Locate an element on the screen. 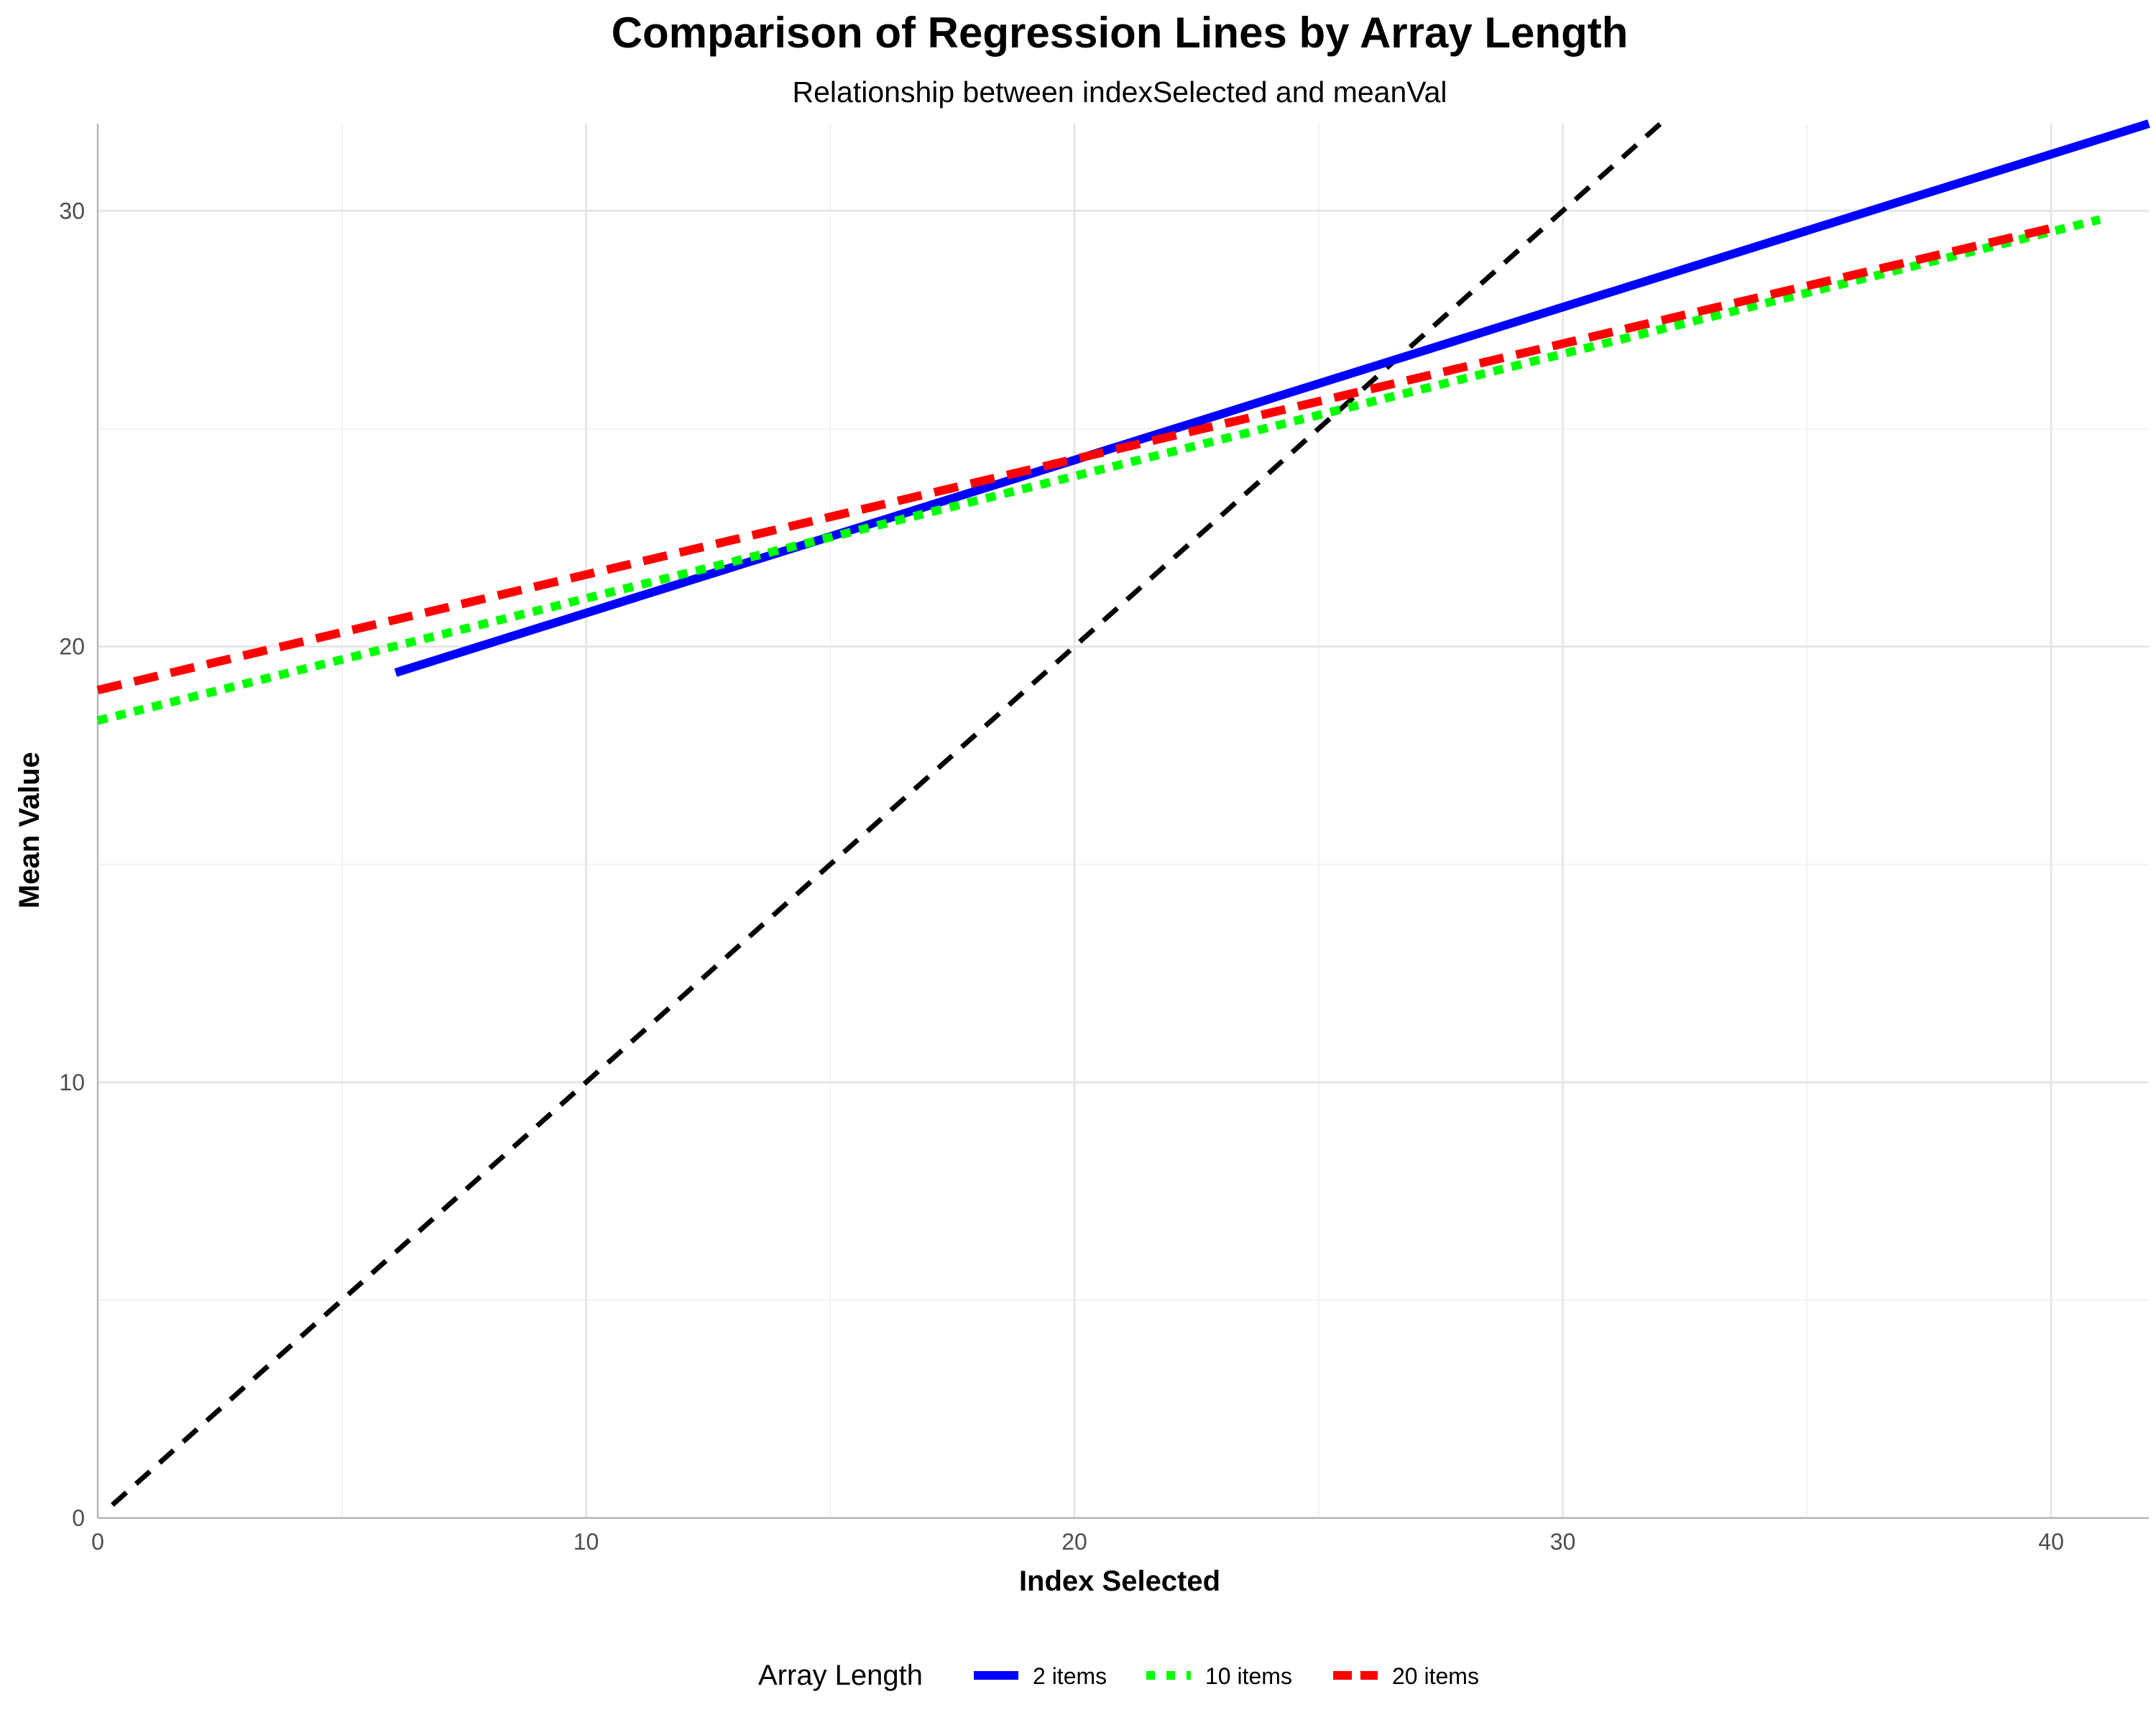 The height and width of the screenshot is (1725, 2156). x-tick-labels: 0 10 20 30 40 is located at coordinates (1077, 1542).